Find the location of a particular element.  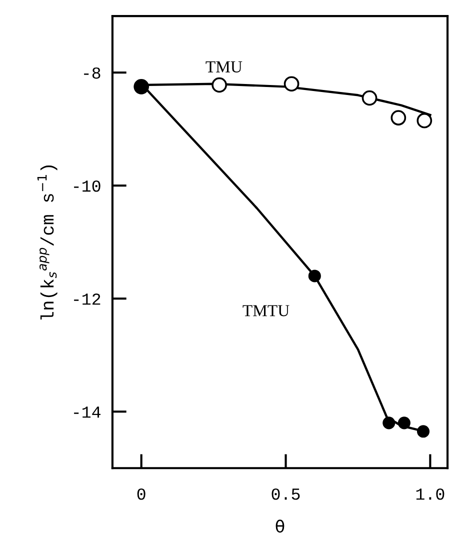

series-label: TMU is located at coordinates (224, 66).